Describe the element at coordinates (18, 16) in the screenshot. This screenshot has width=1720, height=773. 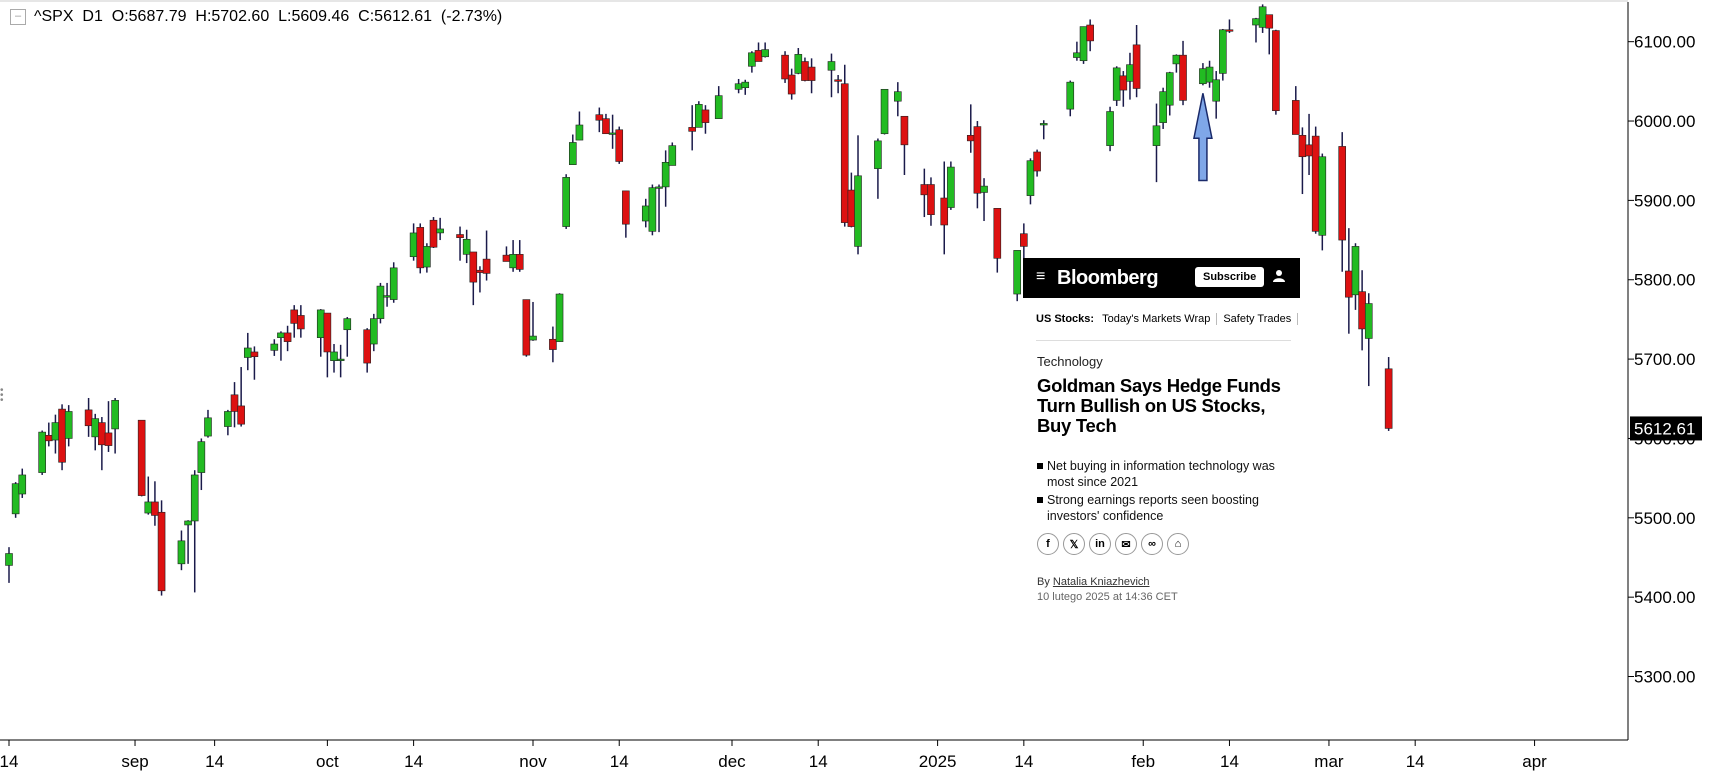
I see `collapse-icon: –` at that location.